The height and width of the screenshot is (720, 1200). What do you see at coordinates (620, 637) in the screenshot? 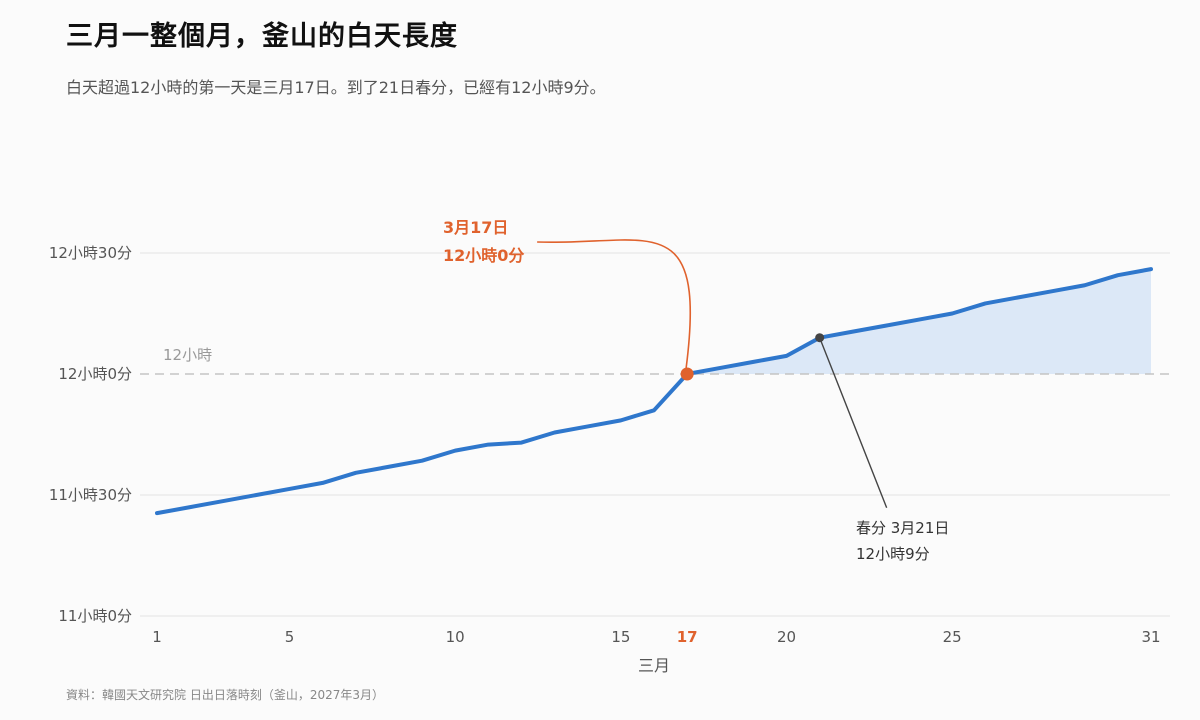
I see `x-tick-label: 15` at bounding box center [620, 637].